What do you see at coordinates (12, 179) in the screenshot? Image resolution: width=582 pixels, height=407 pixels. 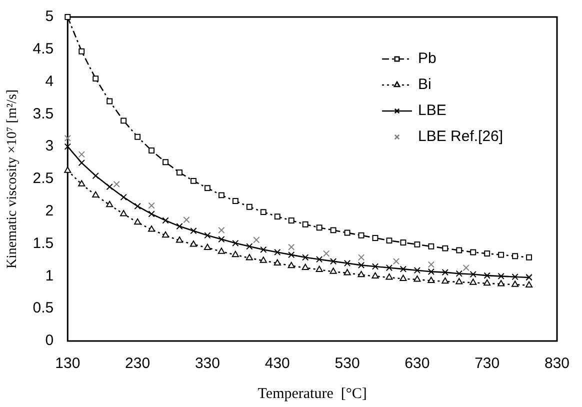 I see `y-axis-title: Kinematic viscosity ×10⁷ [m²/s]` at bounding box center [12, 179].